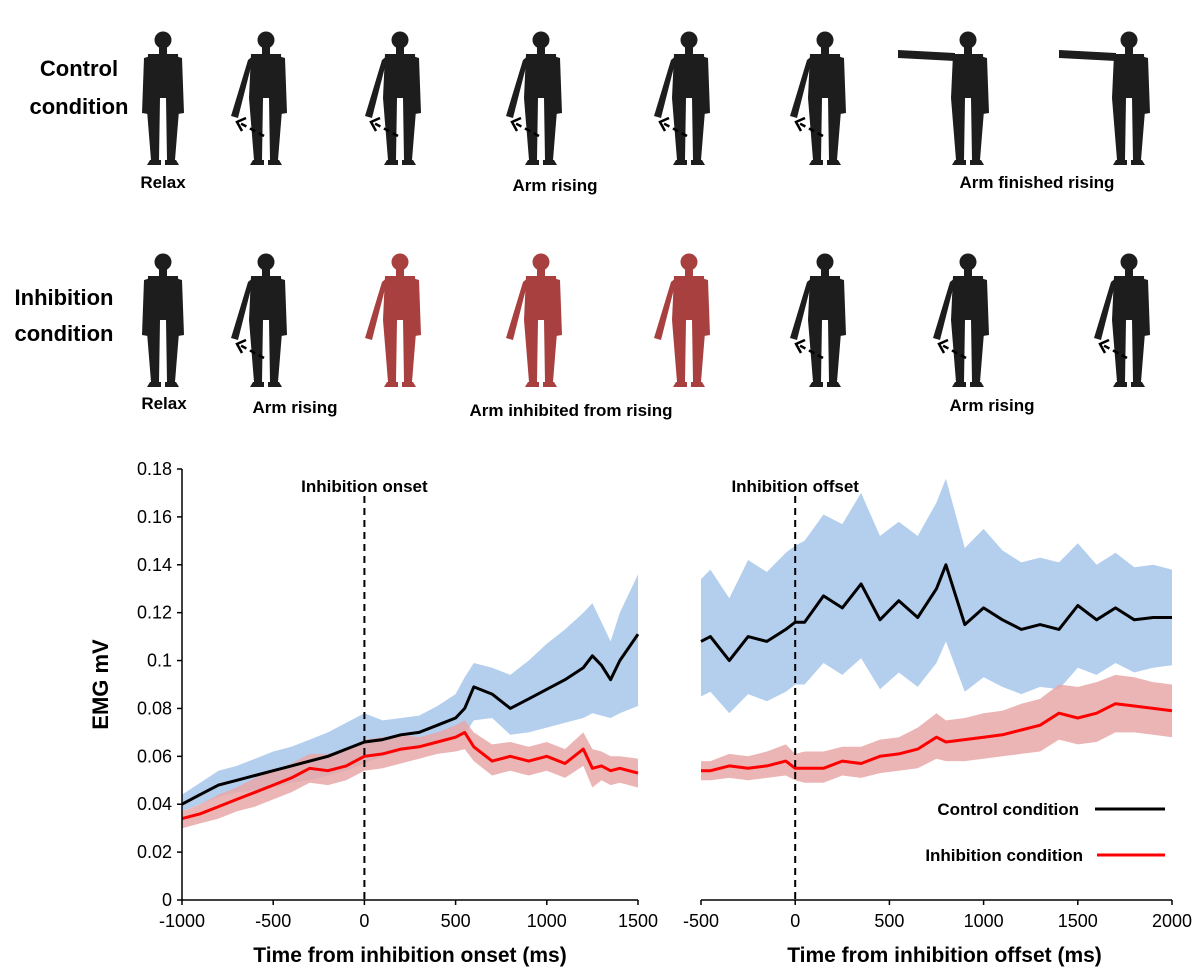 Image resolution: width=1203 pixels, height=972 pixels. What do you see at coordinates (154, 517) in the screenshot?
I see `y-tick-label: 0.16` at bounding box center [154, 517].